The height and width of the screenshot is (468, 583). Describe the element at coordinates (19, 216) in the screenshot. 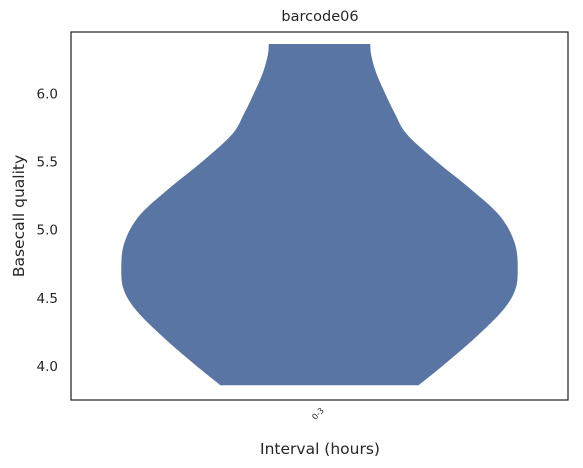

I see `y-axis-label: Basecall quality` at that location.